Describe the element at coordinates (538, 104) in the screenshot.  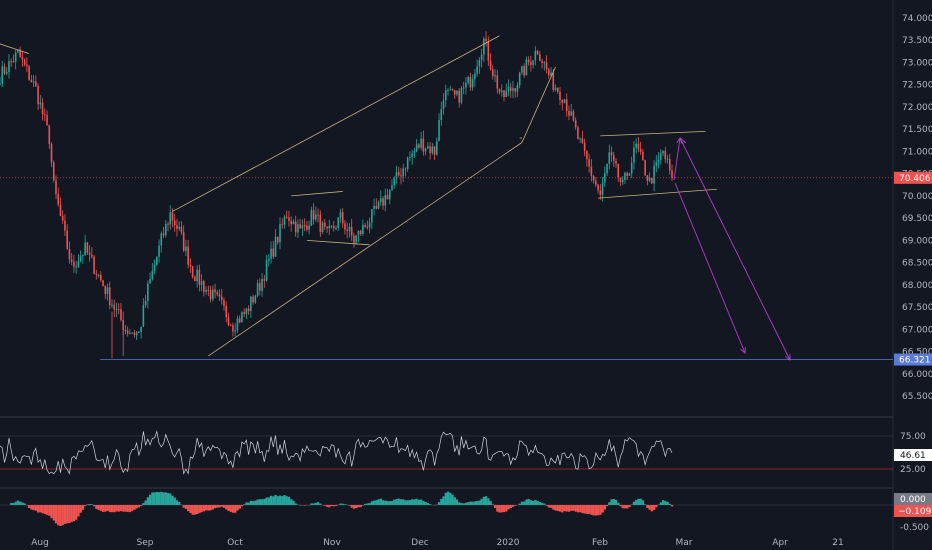
I see `channel-lower-extension` at that location.